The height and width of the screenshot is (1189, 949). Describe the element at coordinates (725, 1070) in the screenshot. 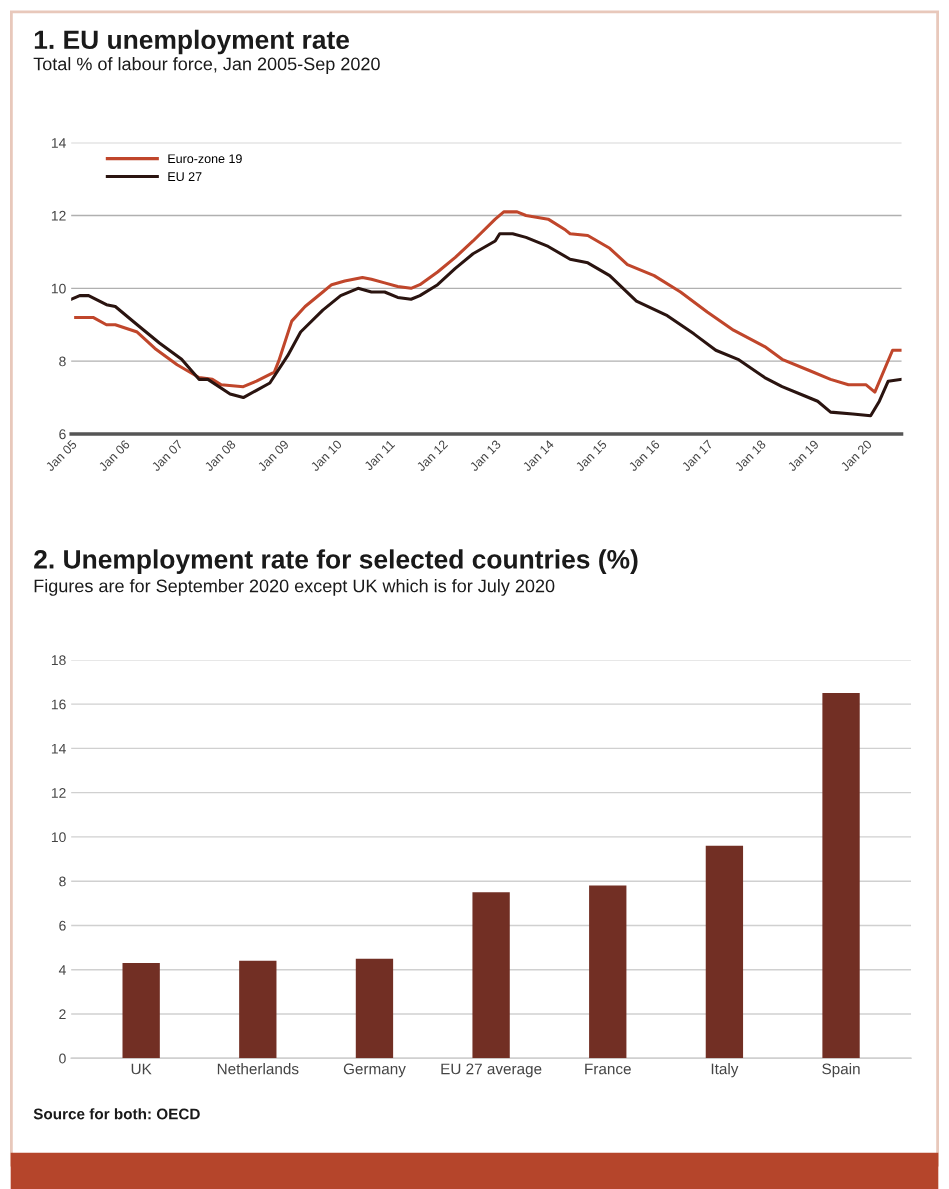

I see `x-tick-label: Italy` at that location.